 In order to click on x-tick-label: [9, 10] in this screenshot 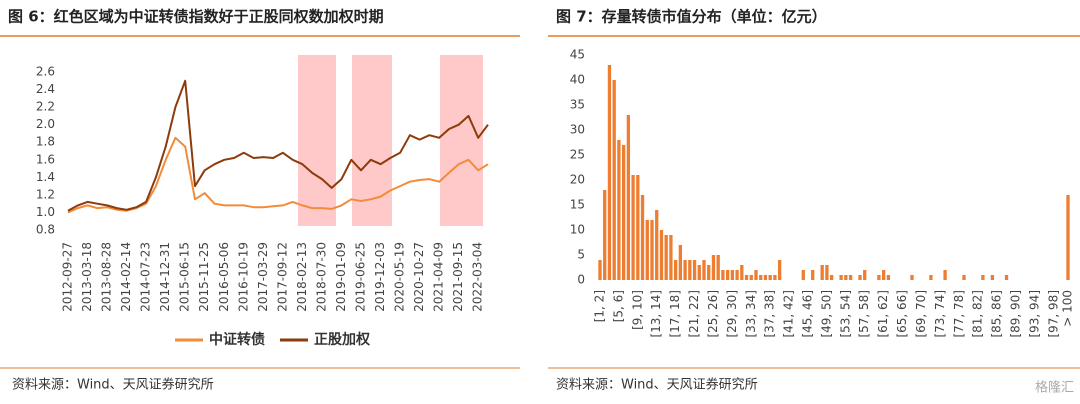, I will do `click(637, 310)`.